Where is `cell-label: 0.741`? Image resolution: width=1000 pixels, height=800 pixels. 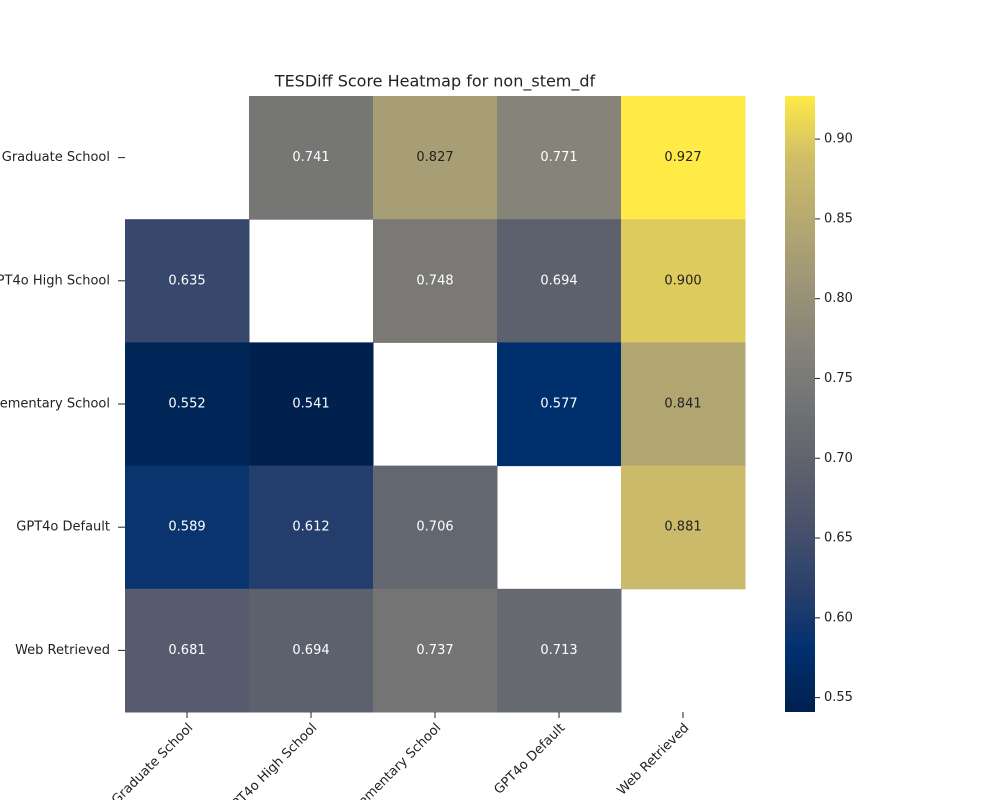
cell-label: 0.741 is located at coordinates (310, 157).